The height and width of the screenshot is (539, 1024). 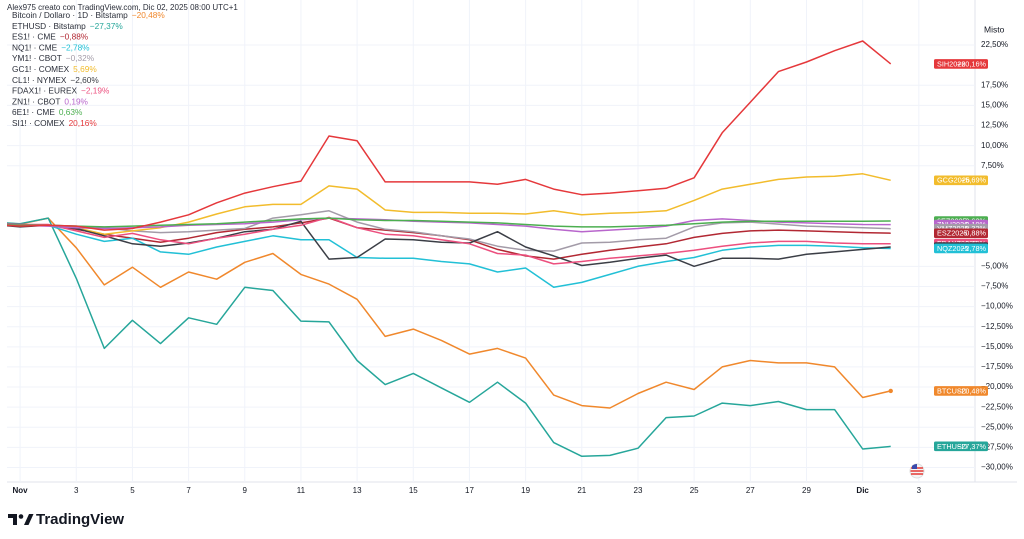 What do you see at coordinates (997, 326) in the screenshot?
I see `y-tick-label: −12,50%` at bounding box center [997, 326].